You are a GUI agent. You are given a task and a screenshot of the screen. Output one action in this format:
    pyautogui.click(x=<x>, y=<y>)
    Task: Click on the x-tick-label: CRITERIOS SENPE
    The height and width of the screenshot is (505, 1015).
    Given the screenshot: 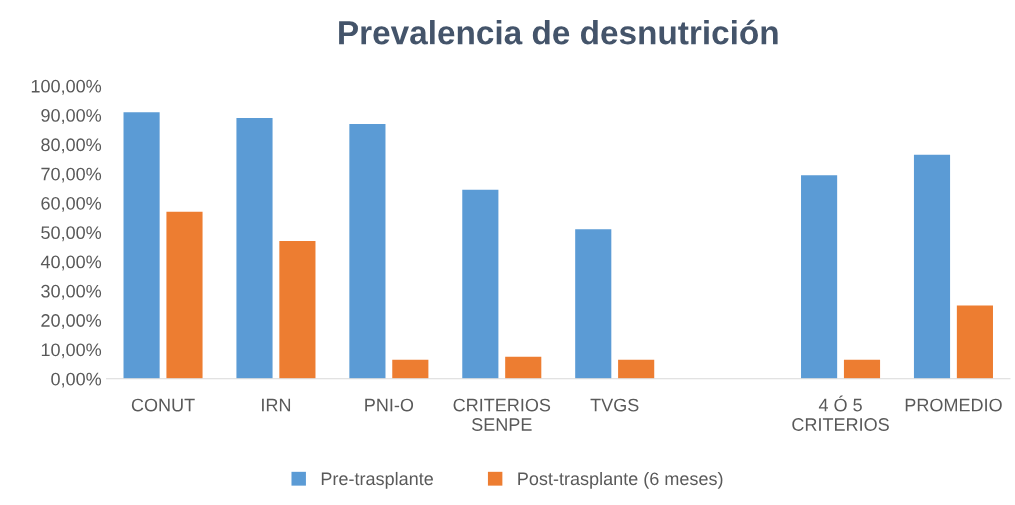 What is the action you would take?
    pyautogui.click(x=502, y=414)
    